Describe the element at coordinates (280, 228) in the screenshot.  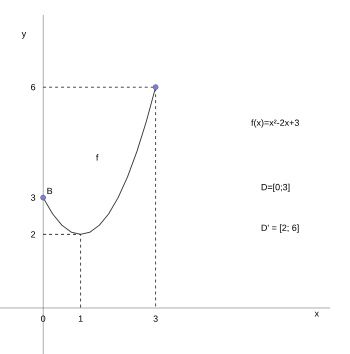
I see `annotation: D' = [2; 6]` at that location.